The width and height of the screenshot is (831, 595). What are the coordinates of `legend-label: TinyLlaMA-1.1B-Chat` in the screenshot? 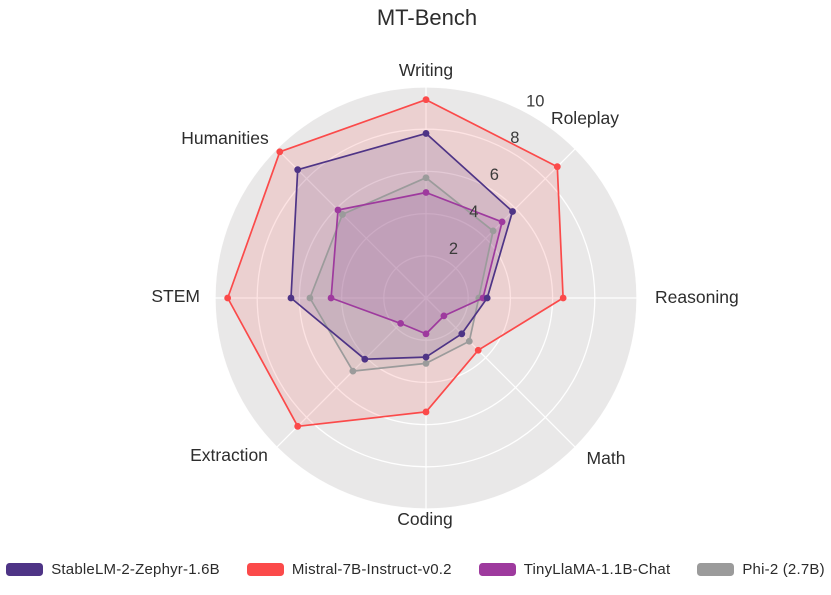 It's located at (597, 569).